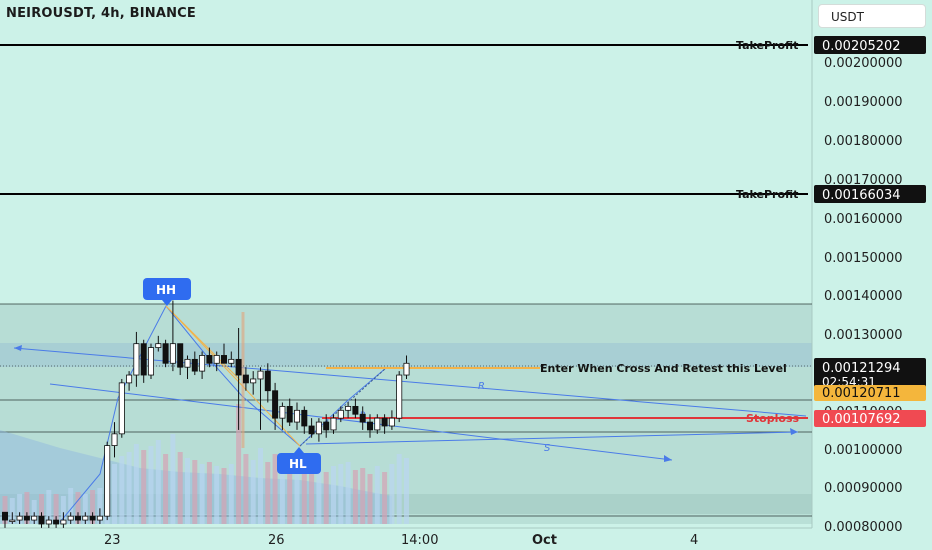 The image size is (932, 550). What do you see at coordinates (870, 194) in the screenshot?
I see `takeprofit-lower-tag-bg` at bounding box center [870, 194].